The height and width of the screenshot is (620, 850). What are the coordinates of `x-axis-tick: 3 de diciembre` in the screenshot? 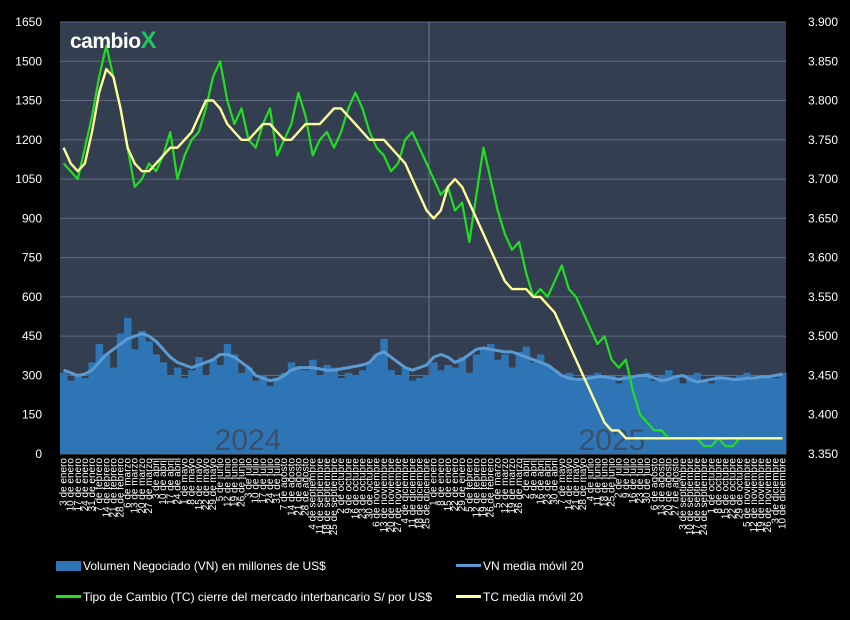 It's located at (775, 491).